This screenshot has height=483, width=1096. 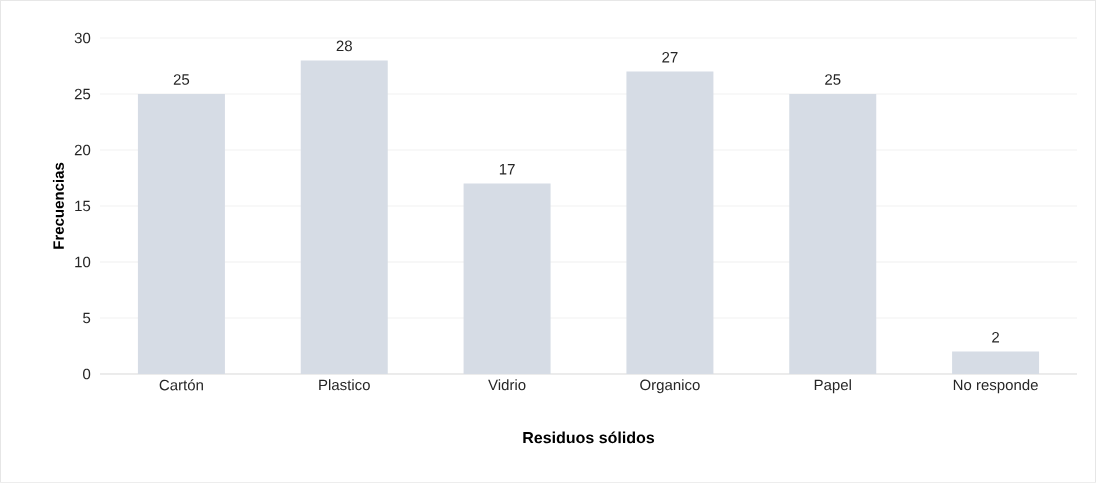 What do you see at coordinates (87, 374) in the screenshot?
I see `y-tick-label: 0` at bounding box center [87, 374].